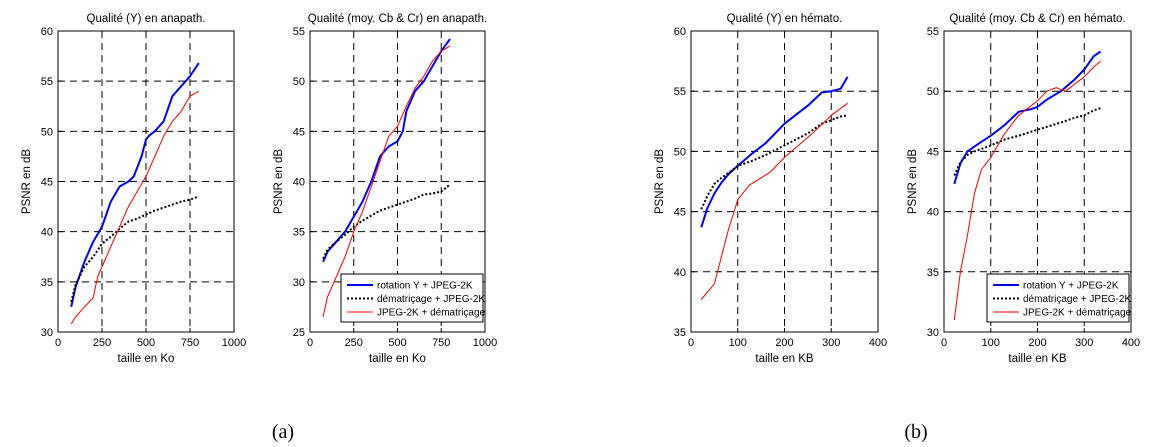  What do you see at coordinates (1037, 19) in the screenshot?
I see `chart-title: Qualité (moy. Cb & Cr) en hémato.` at bounding box center [1037, 19].